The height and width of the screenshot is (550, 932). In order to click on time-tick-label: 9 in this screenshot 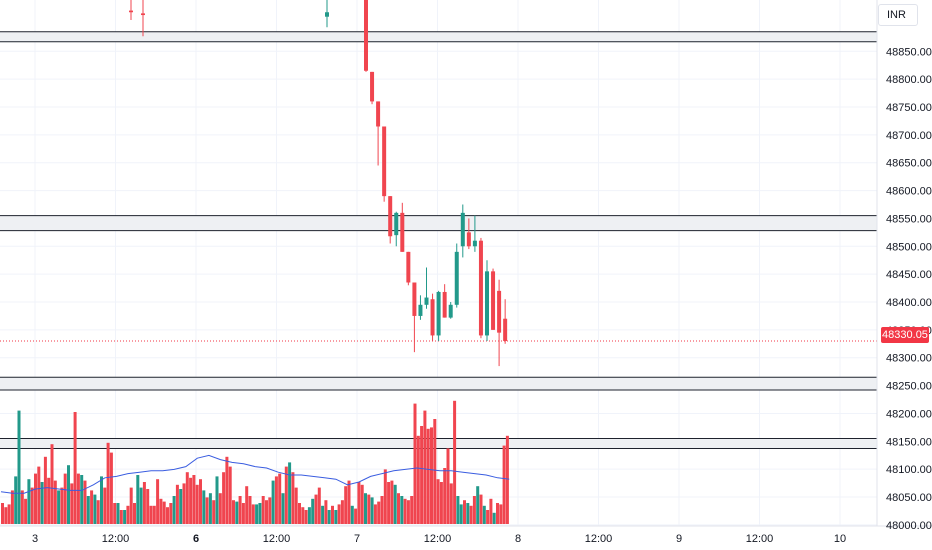, I will do `click(679, 539)`.